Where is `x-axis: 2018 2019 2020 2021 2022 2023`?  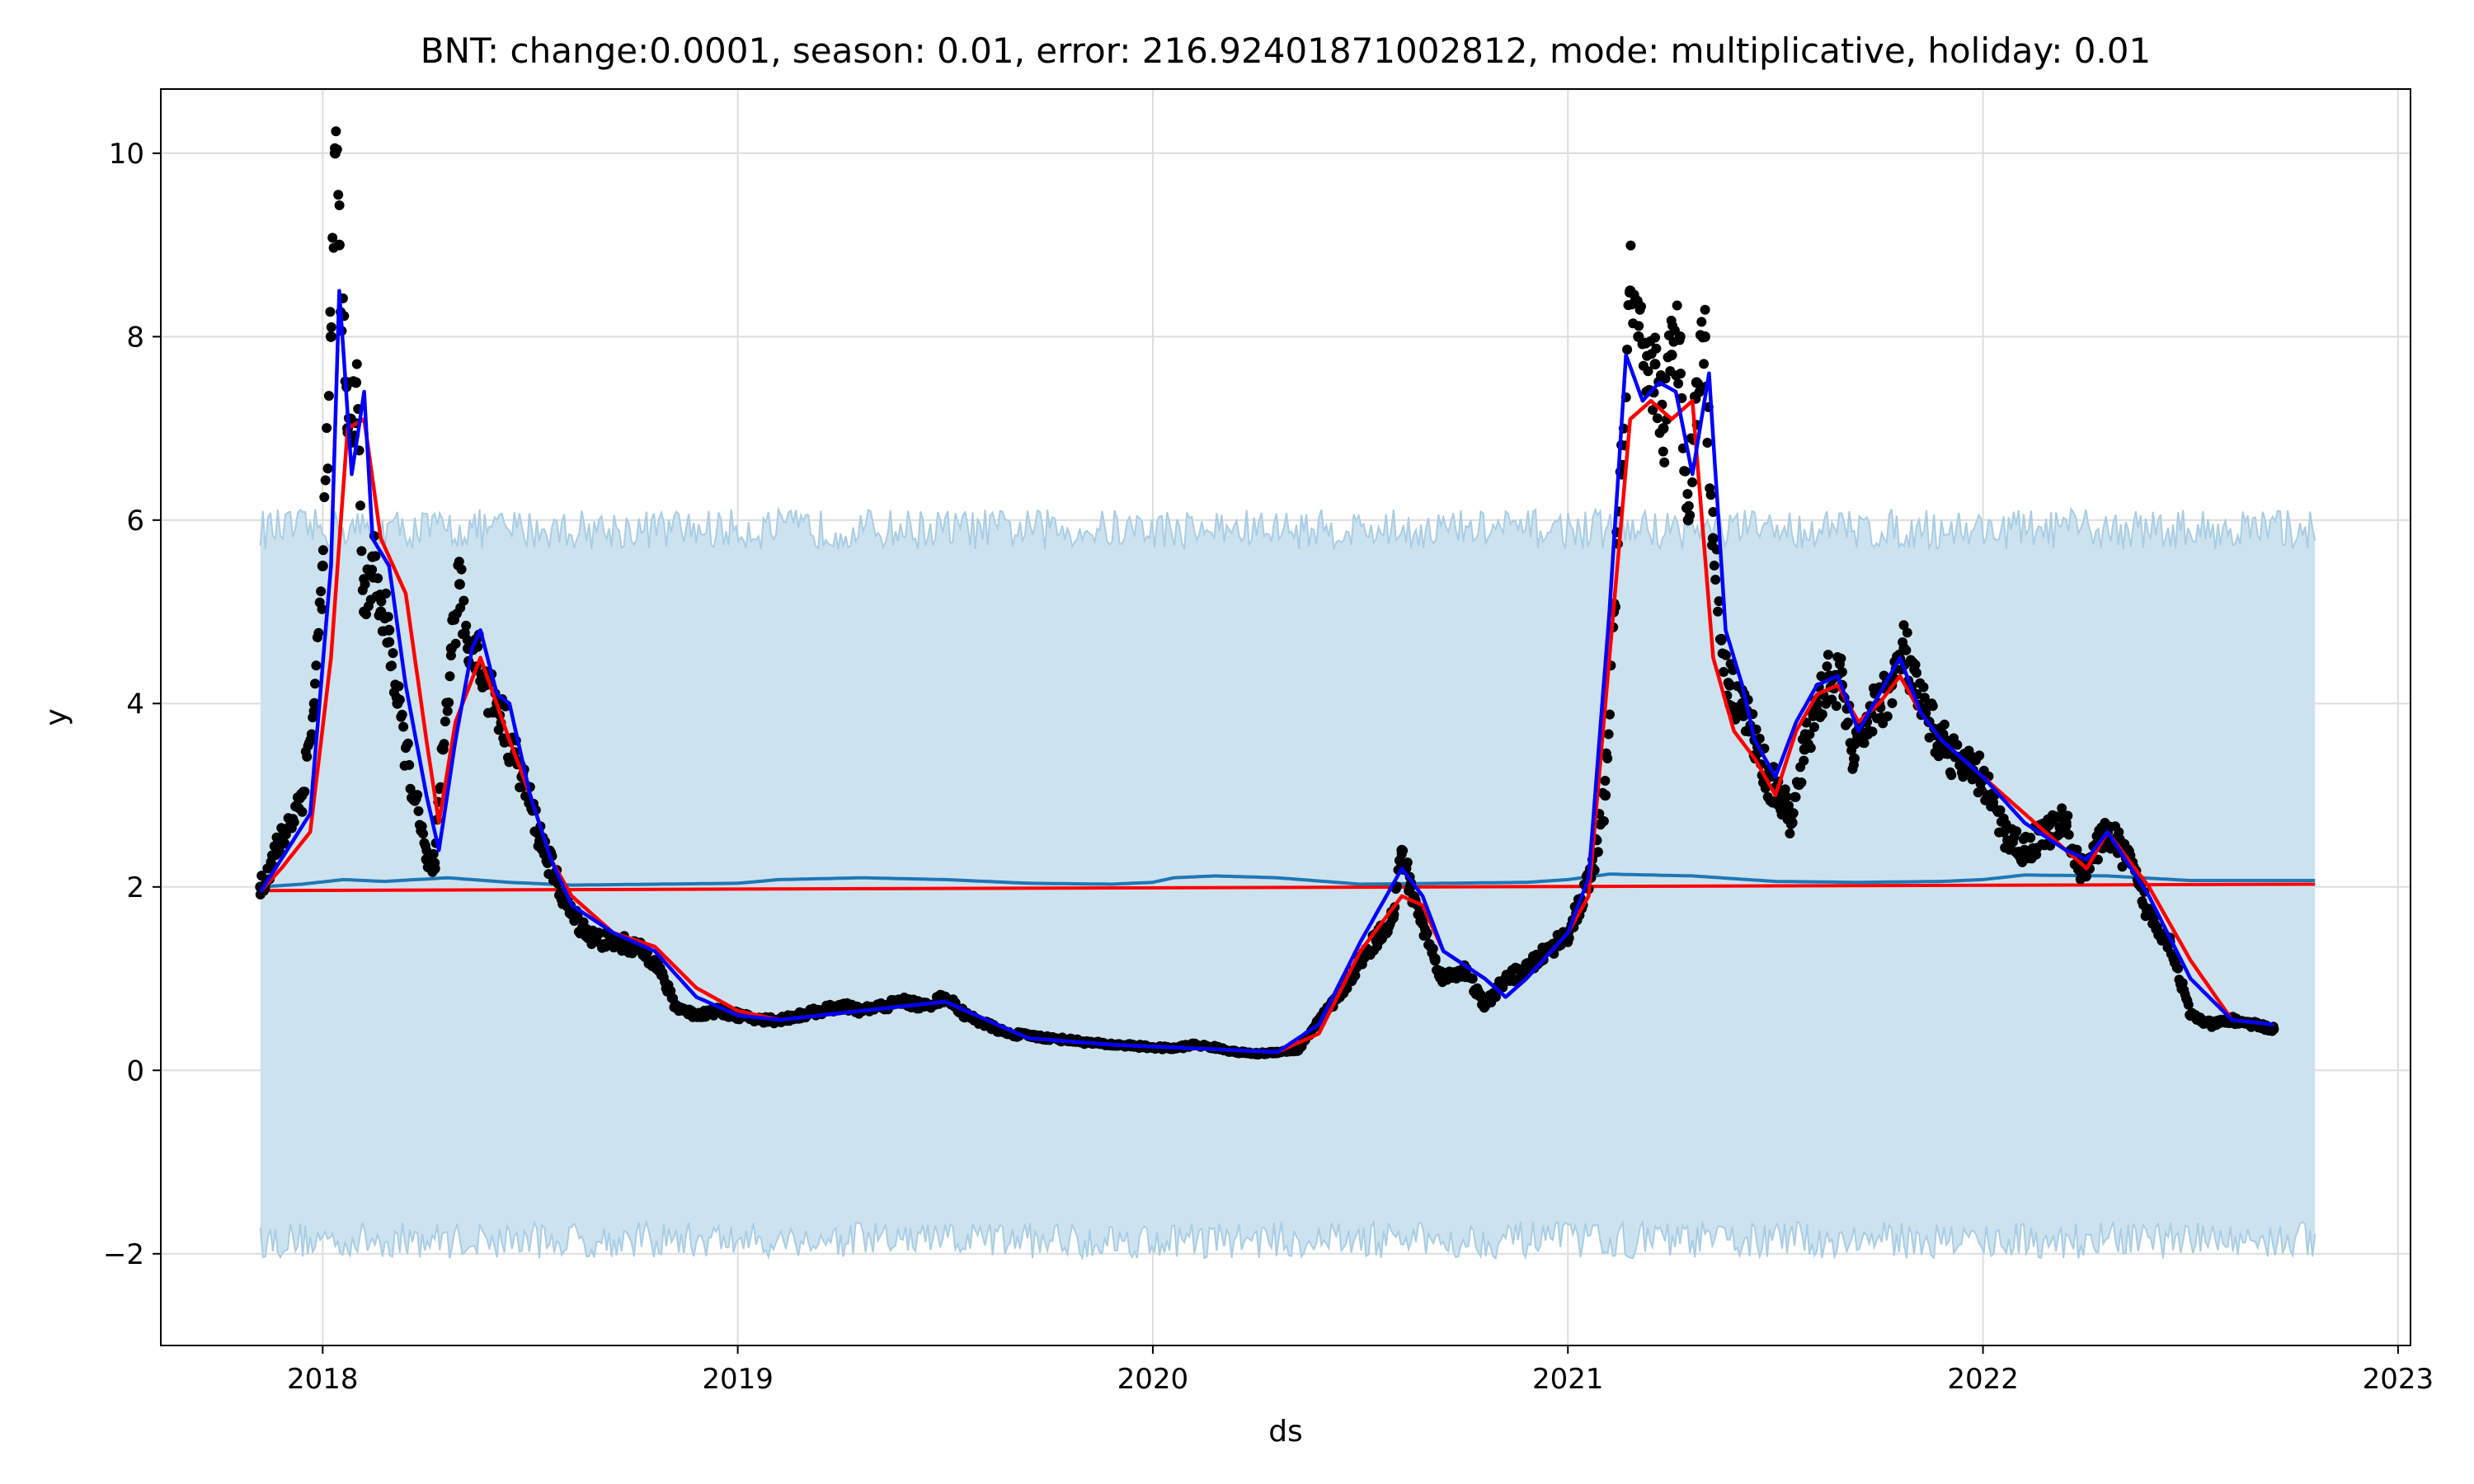
x-axis: 2018 2019 2020 2021 2022 2023 is located at coordinates (1360, 1370).